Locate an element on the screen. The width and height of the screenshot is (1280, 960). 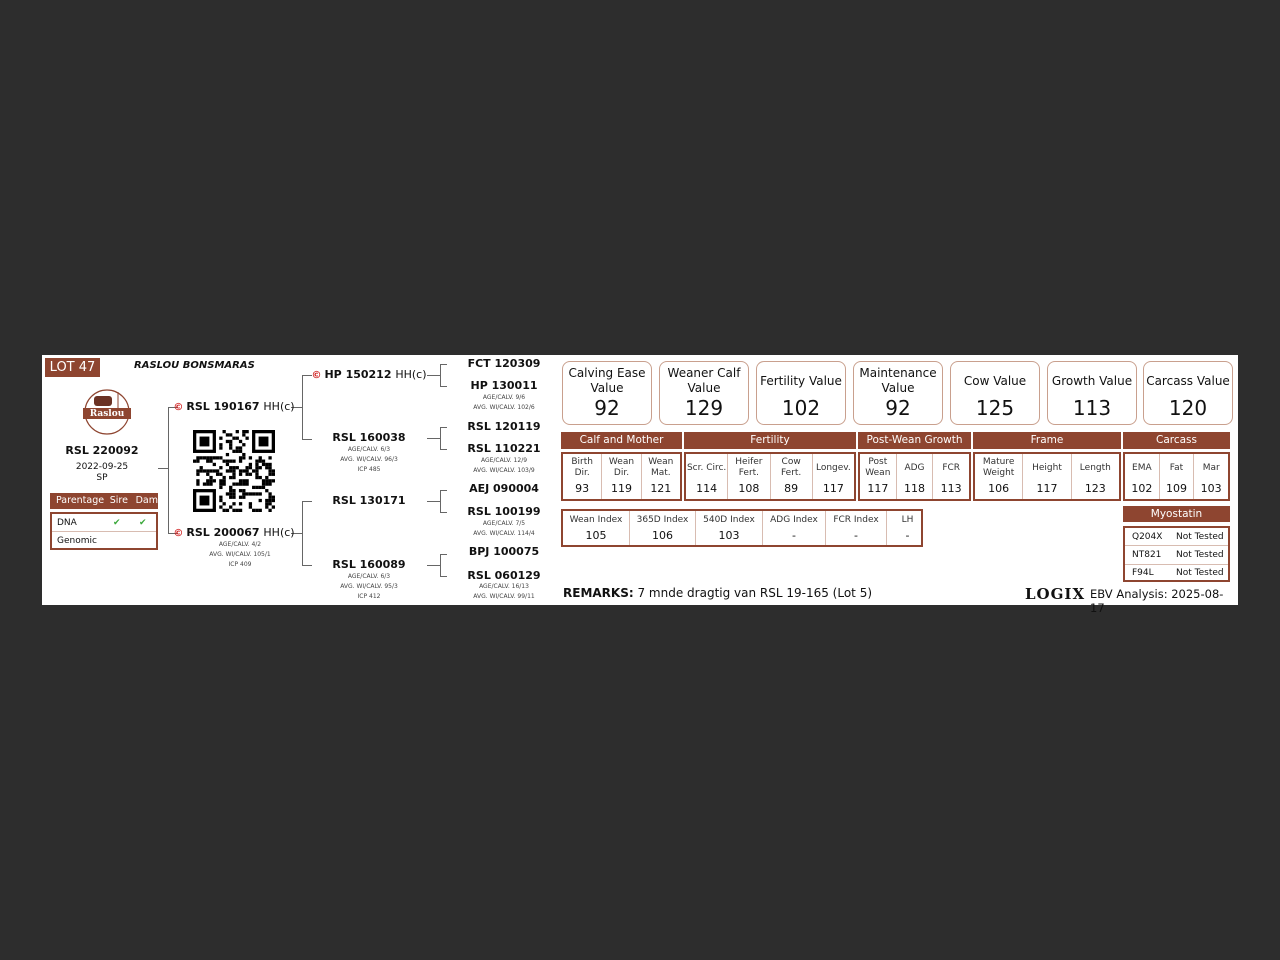
remarks-label: REMARKS: is located at coordinates (598, 593).